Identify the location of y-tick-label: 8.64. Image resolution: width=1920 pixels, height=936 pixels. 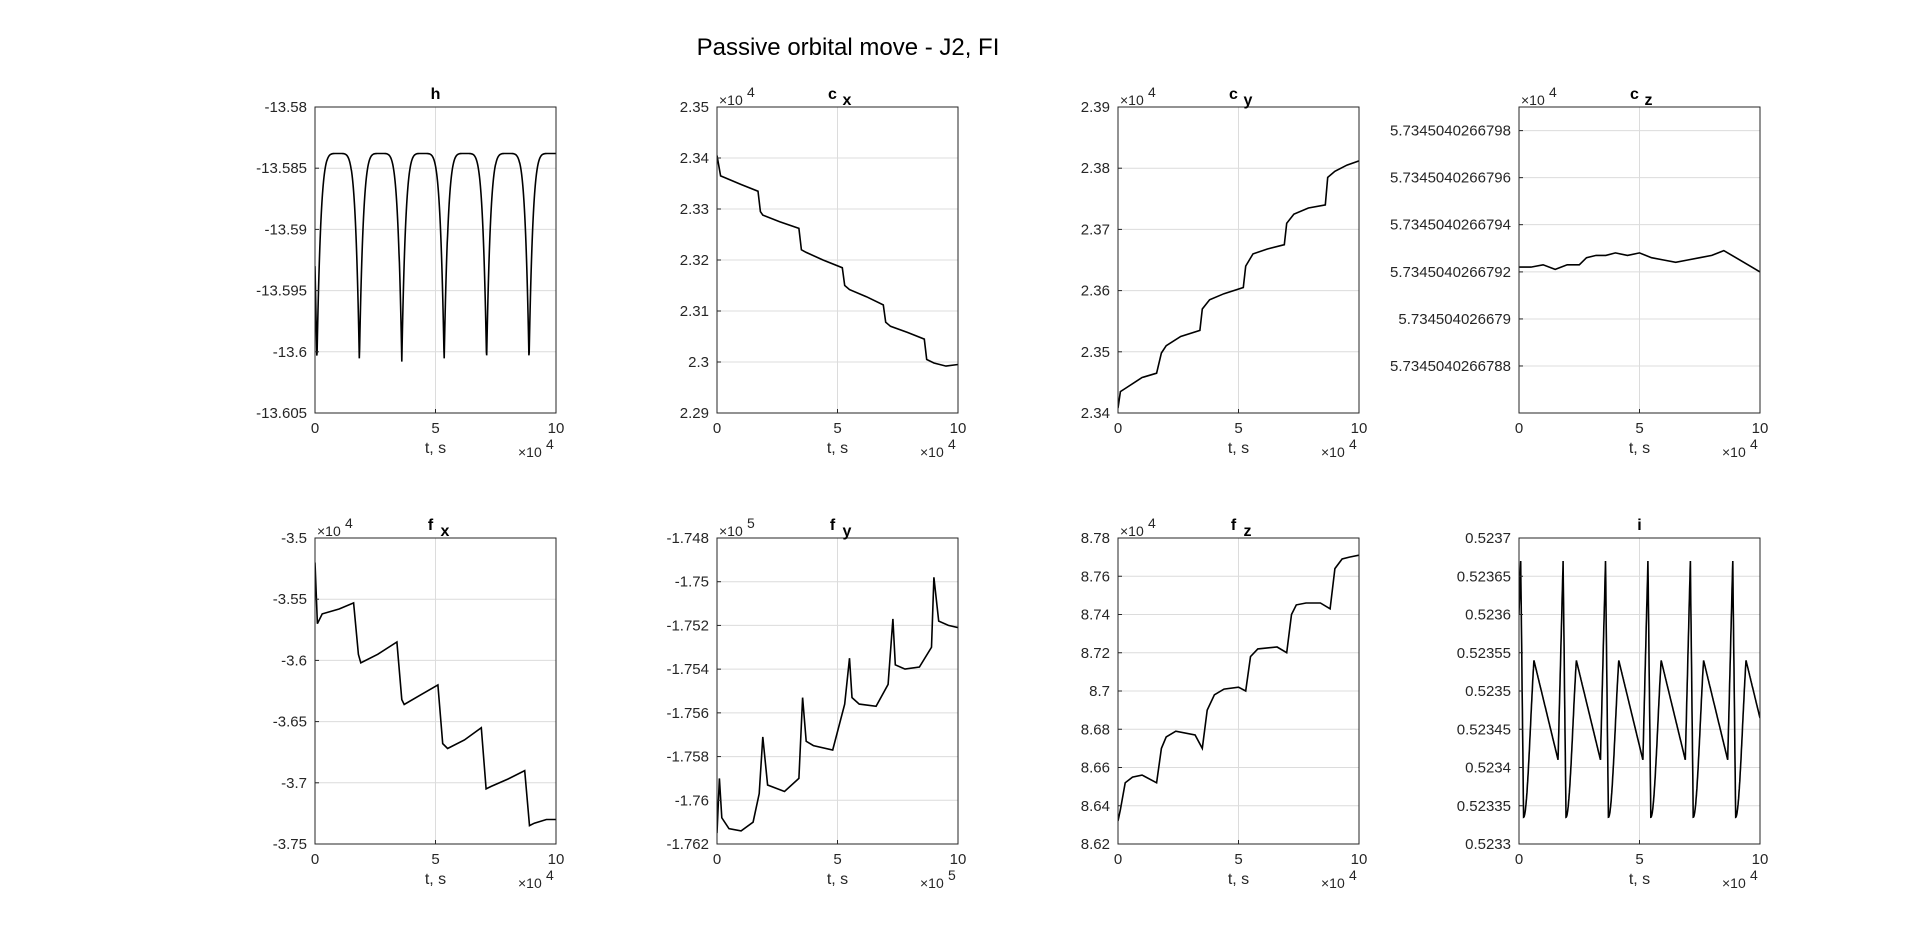
(1095, 806).